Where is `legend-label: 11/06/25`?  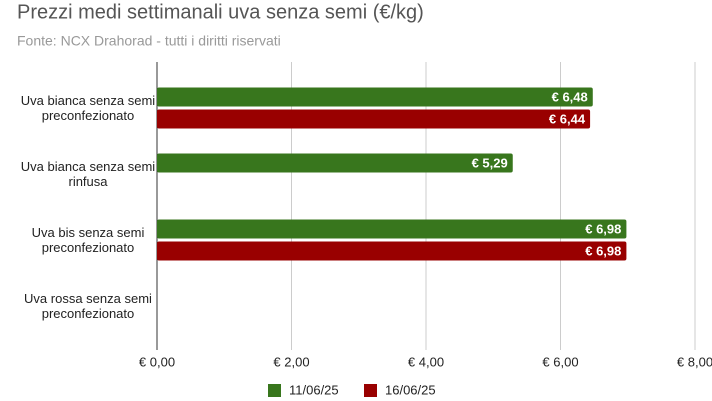 legend-label: 11/06/25 is located at coordinates (314, 389).